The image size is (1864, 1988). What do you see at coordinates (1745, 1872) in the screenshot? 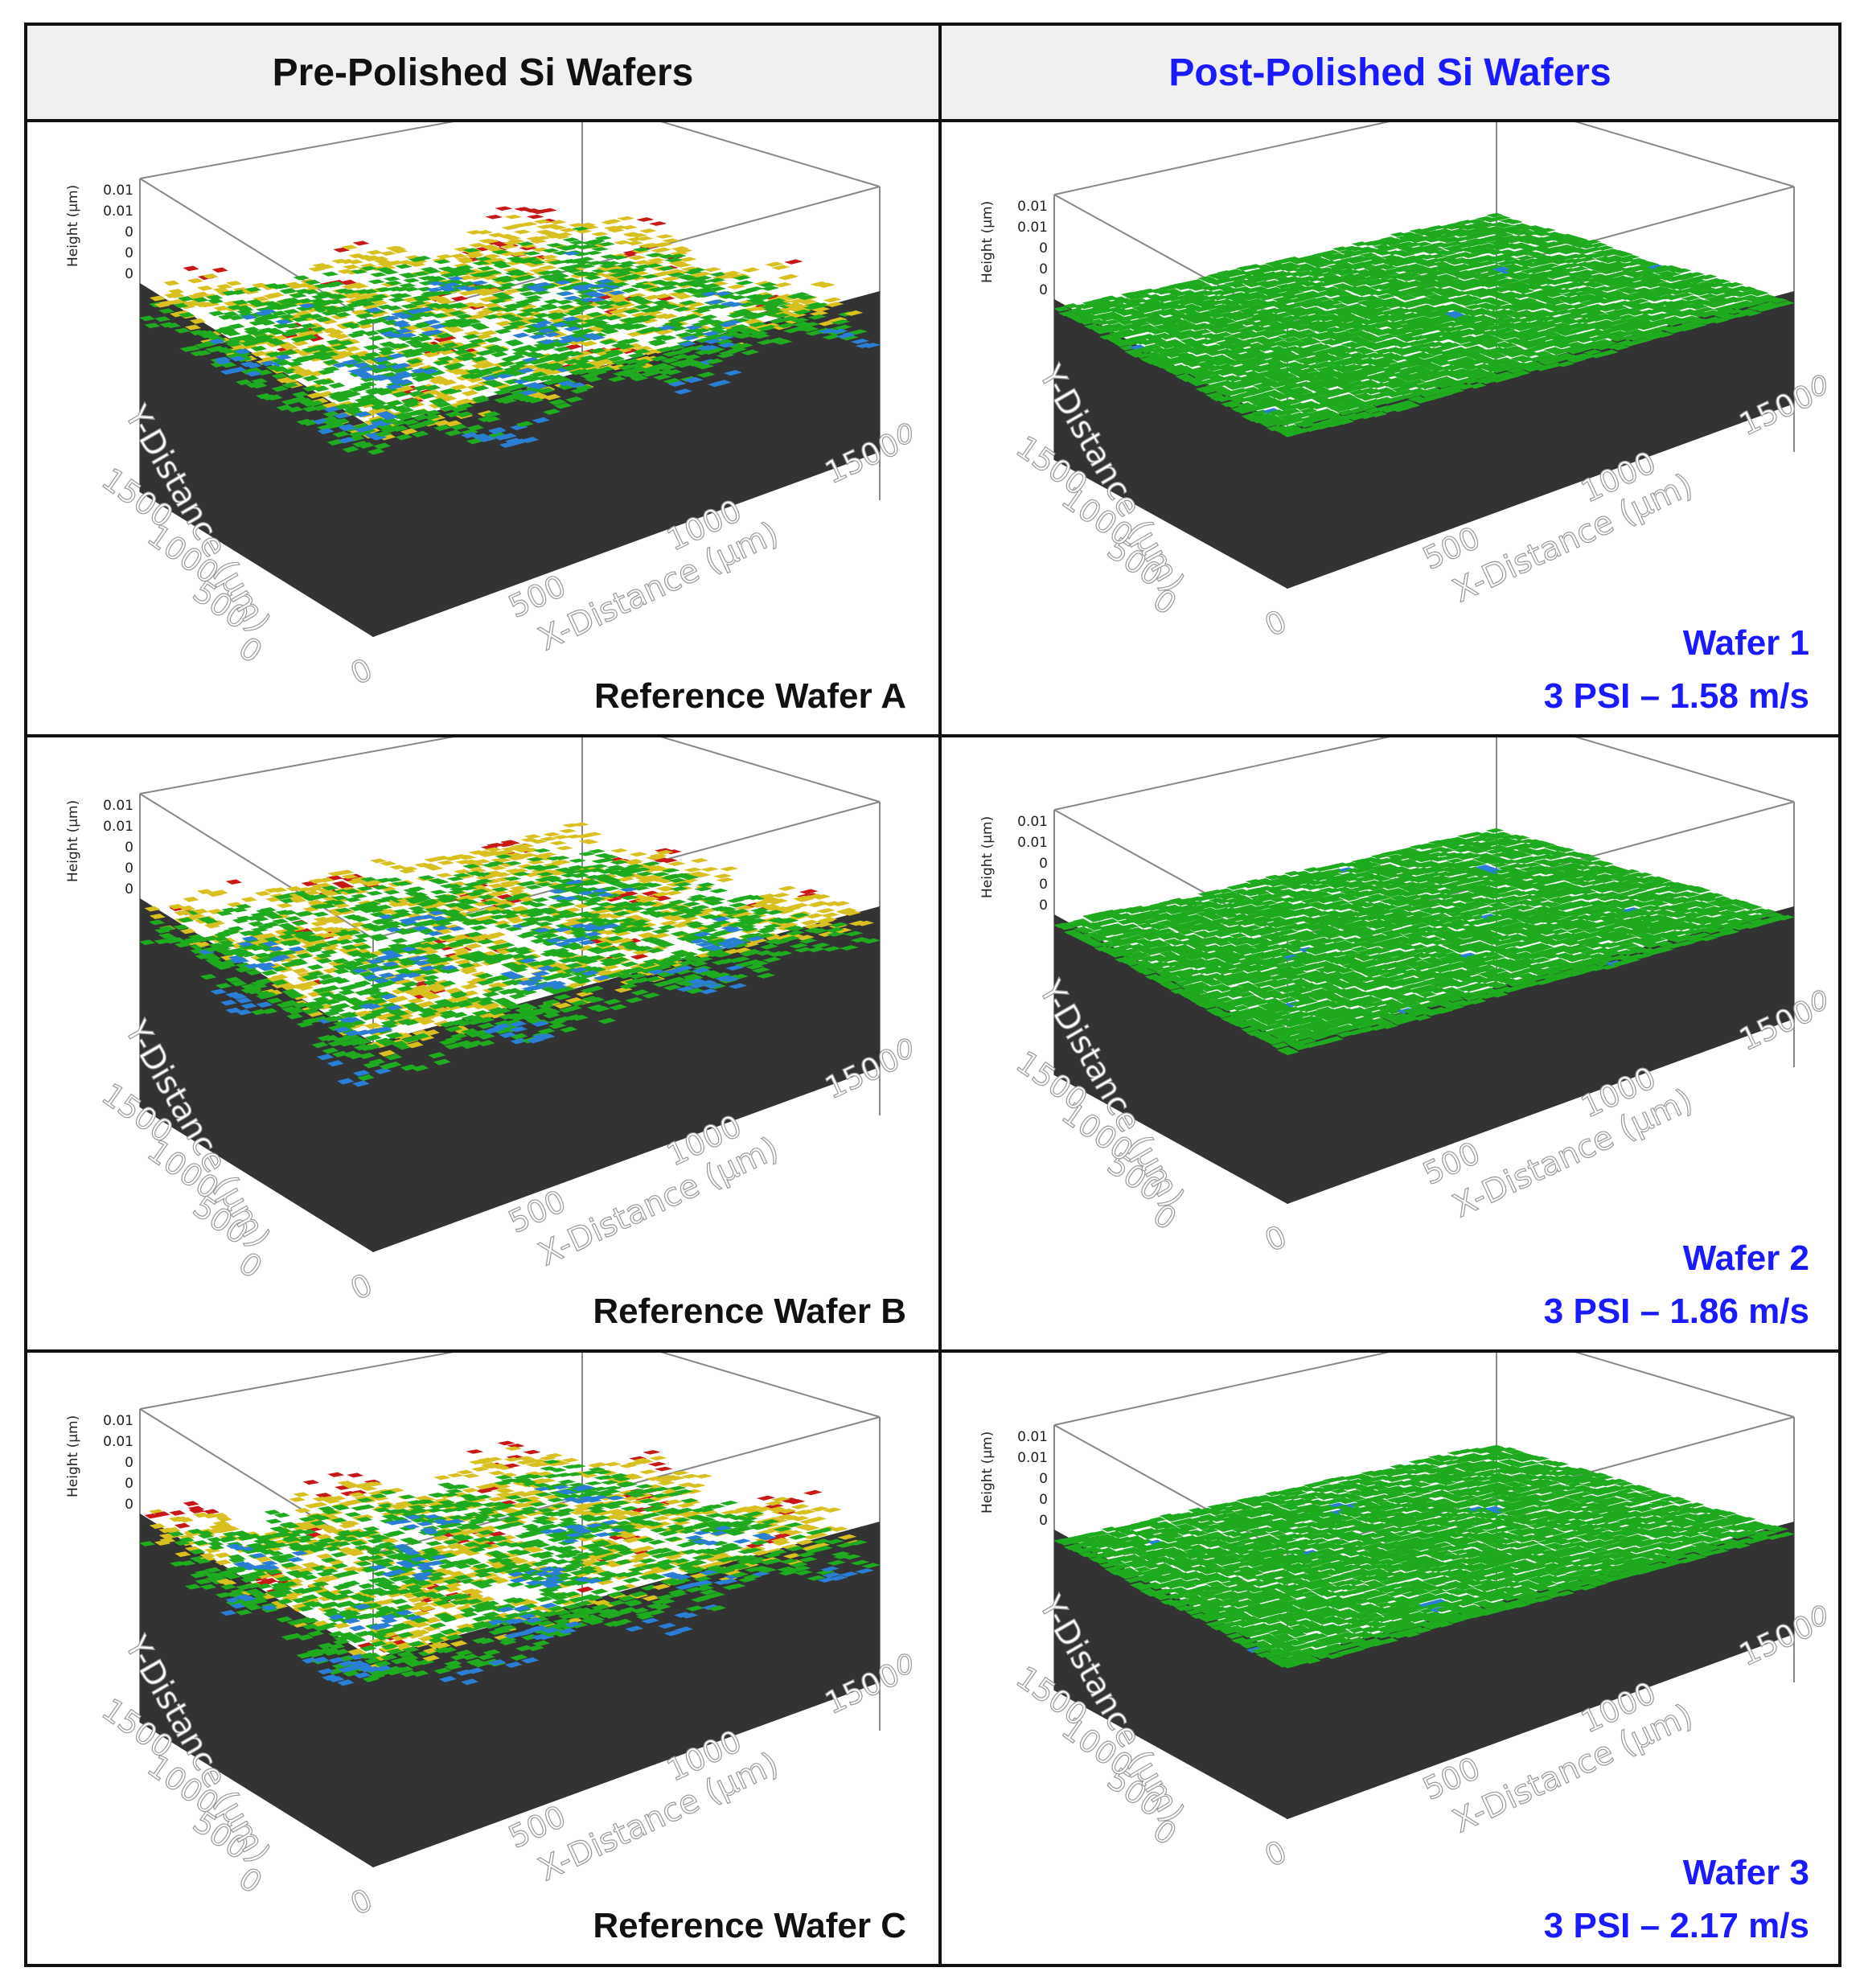
I see `panel-label: Wafer 3` at bounding box center [1745, 1872].